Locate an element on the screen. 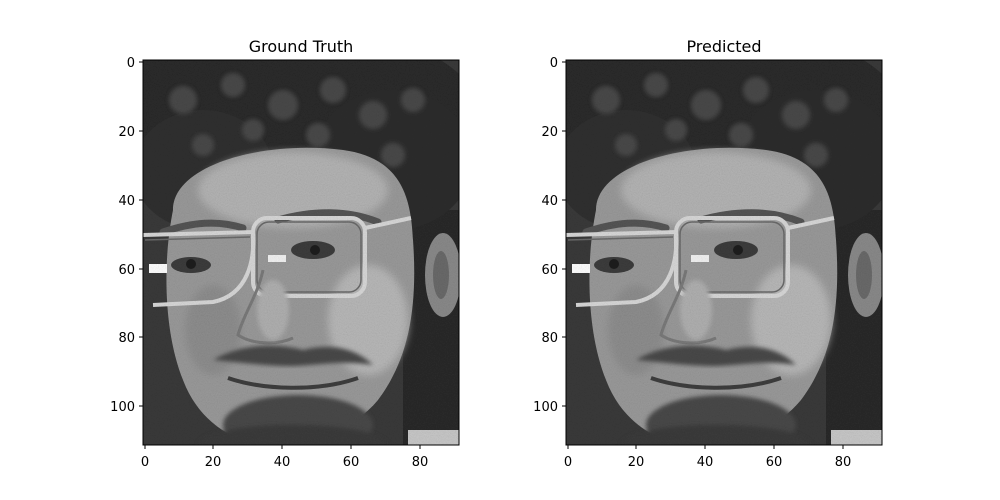 Image resolution: width=1000 pixels, height=500 pixels. panel-title: Predicted is located at coordinates (723, 46).